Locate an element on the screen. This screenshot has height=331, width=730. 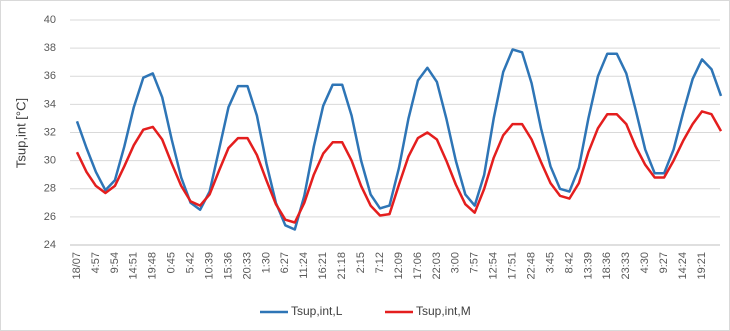
x-tick-label: 13:39 is located at coordinates (588, 266).